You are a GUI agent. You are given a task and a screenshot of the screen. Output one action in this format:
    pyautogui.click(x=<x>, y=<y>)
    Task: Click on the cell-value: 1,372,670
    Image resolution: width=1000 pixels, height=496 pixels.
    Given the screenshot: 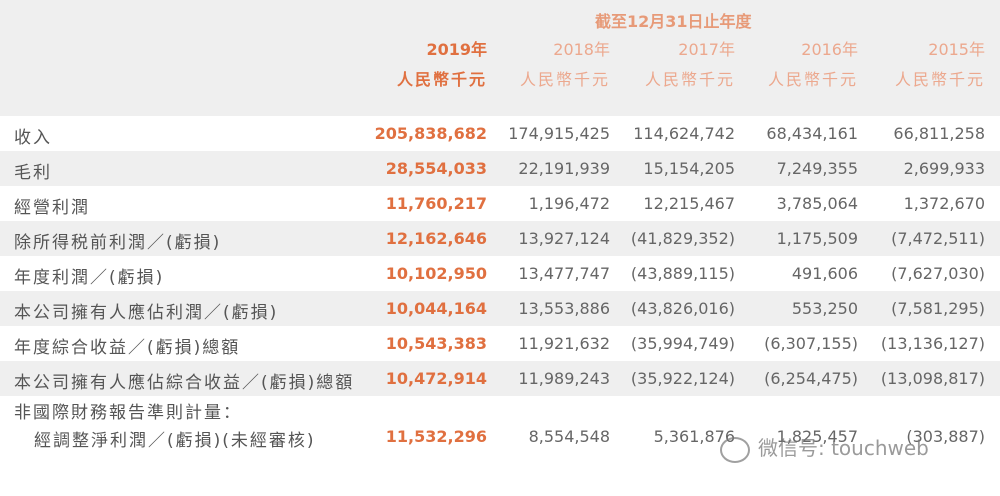 What is the action you would take?
    pyautogui.click(x=944, y=203)
    